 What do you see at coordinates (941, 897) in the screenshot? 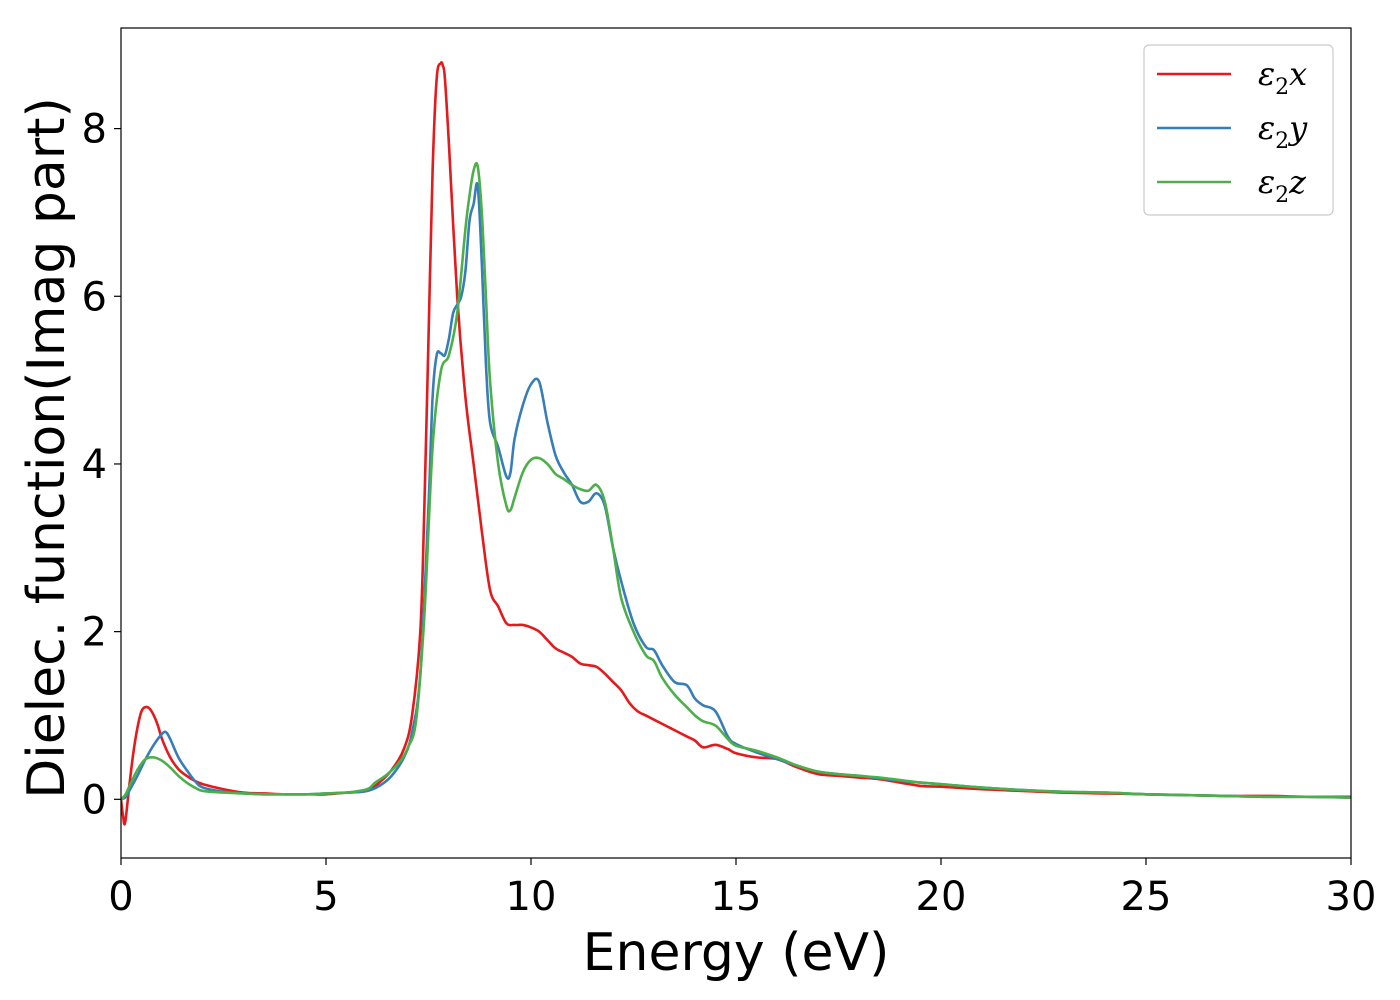
I see `x-tick-label: 20` at bounding box center [941, 897].